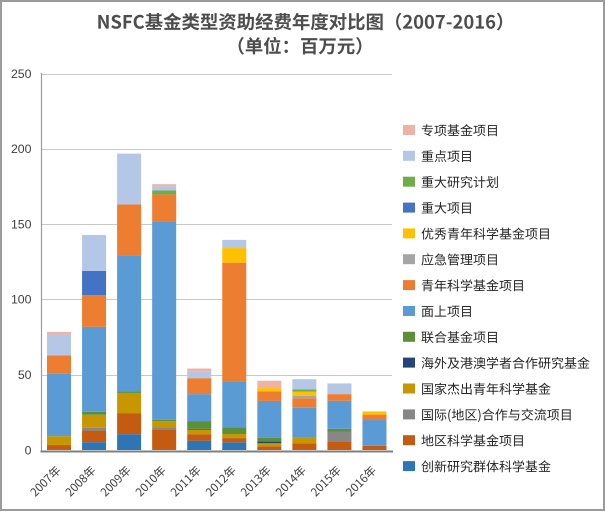 The image size is (605, 517). I want to click on svg-text: 250, so click(21, 74).